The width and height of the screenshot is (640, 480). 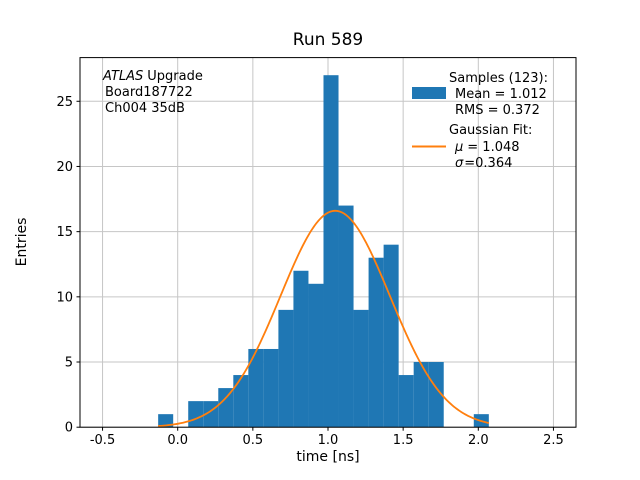 I want to click on legend-sigma-symbol: σ, so click(x=459, y=163).